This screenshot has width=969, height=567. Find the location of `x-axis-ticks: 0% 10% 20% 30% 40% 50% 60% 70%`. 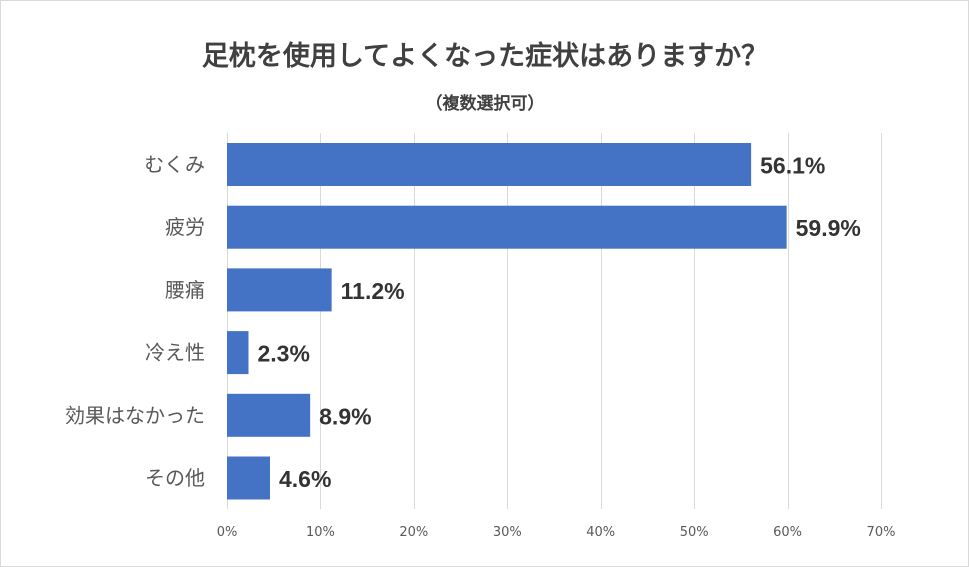

x-axis-ticks: 0% 10% 20% 30% 40% 50% 60% 70% is located at coordinates (556, 532).